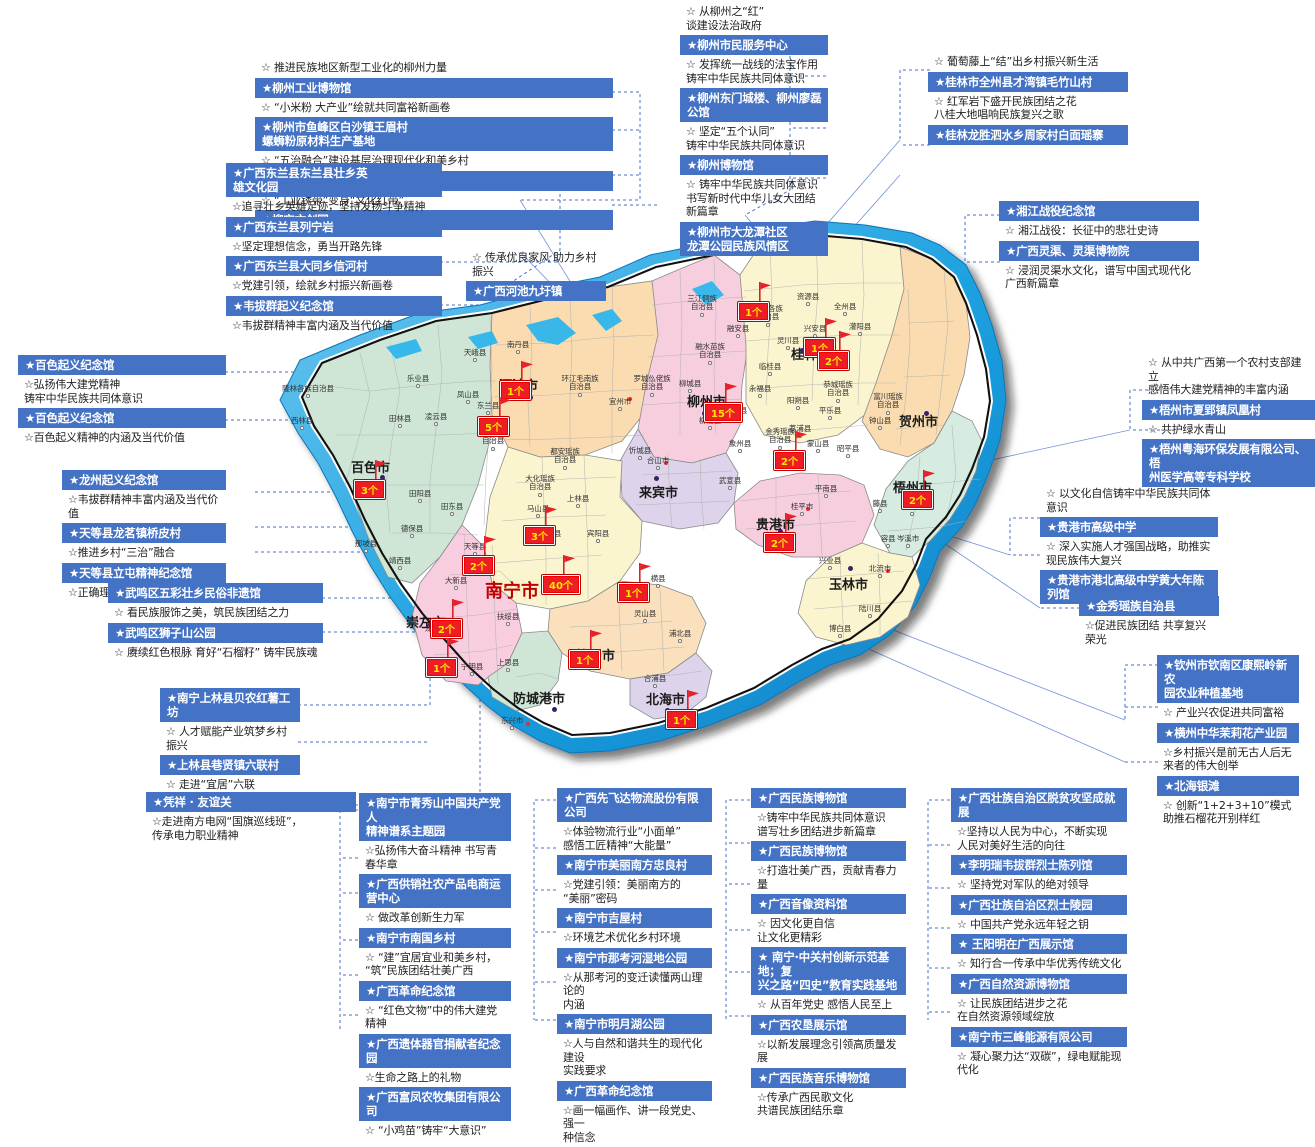 The height and width of the screenshot is (1147, 1315). Describe the element at coordinates (1039, 905) in the screenshot. I see `callout-title-bar: ★广西壮族自治区烈士陵园` at that location.